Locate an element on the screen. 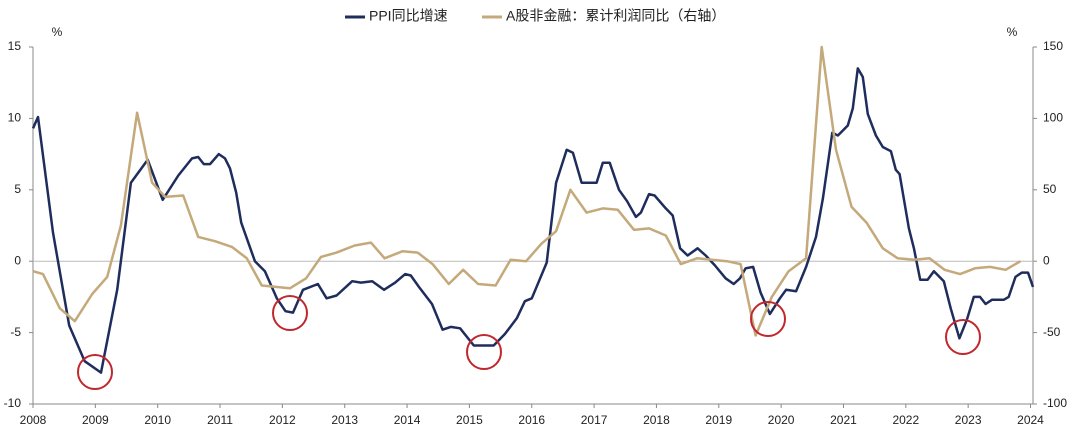 Image resolution: width=1080 pixels, height=436 pixels. x-tick-label: 2011 is located at coordinates (220, 420).